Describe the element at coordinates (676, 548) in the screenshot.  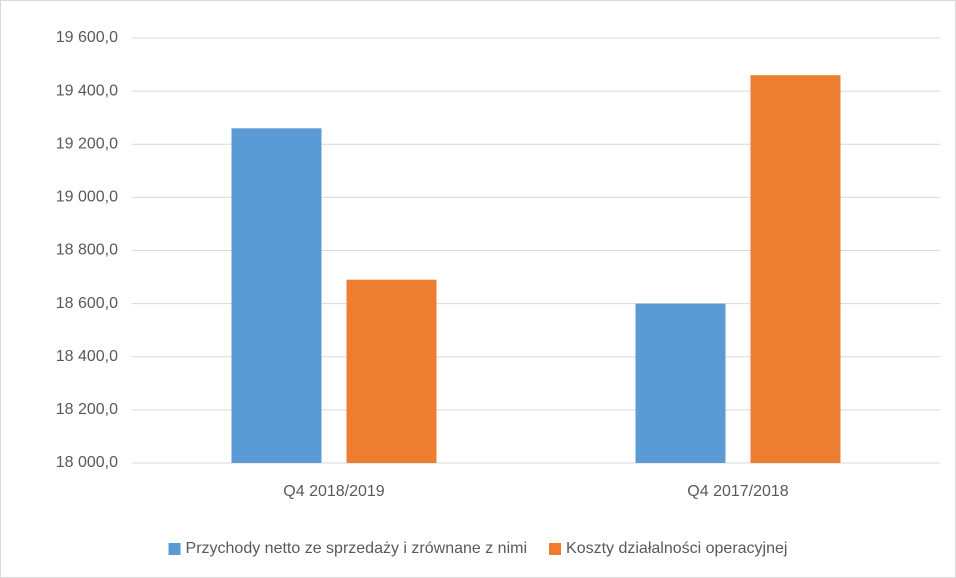
I see `legend-label: Koszty działalności operacyjnej` at that location.